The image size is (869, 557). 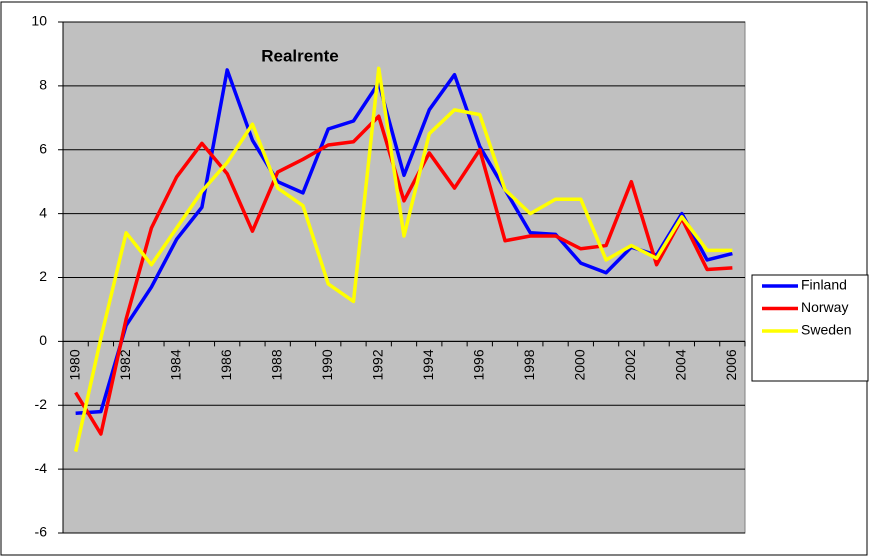 What do you see at coordinates (39, 21) in the screenshot?
I see `y-tick-label: 10` at bounding box center [39, 21].